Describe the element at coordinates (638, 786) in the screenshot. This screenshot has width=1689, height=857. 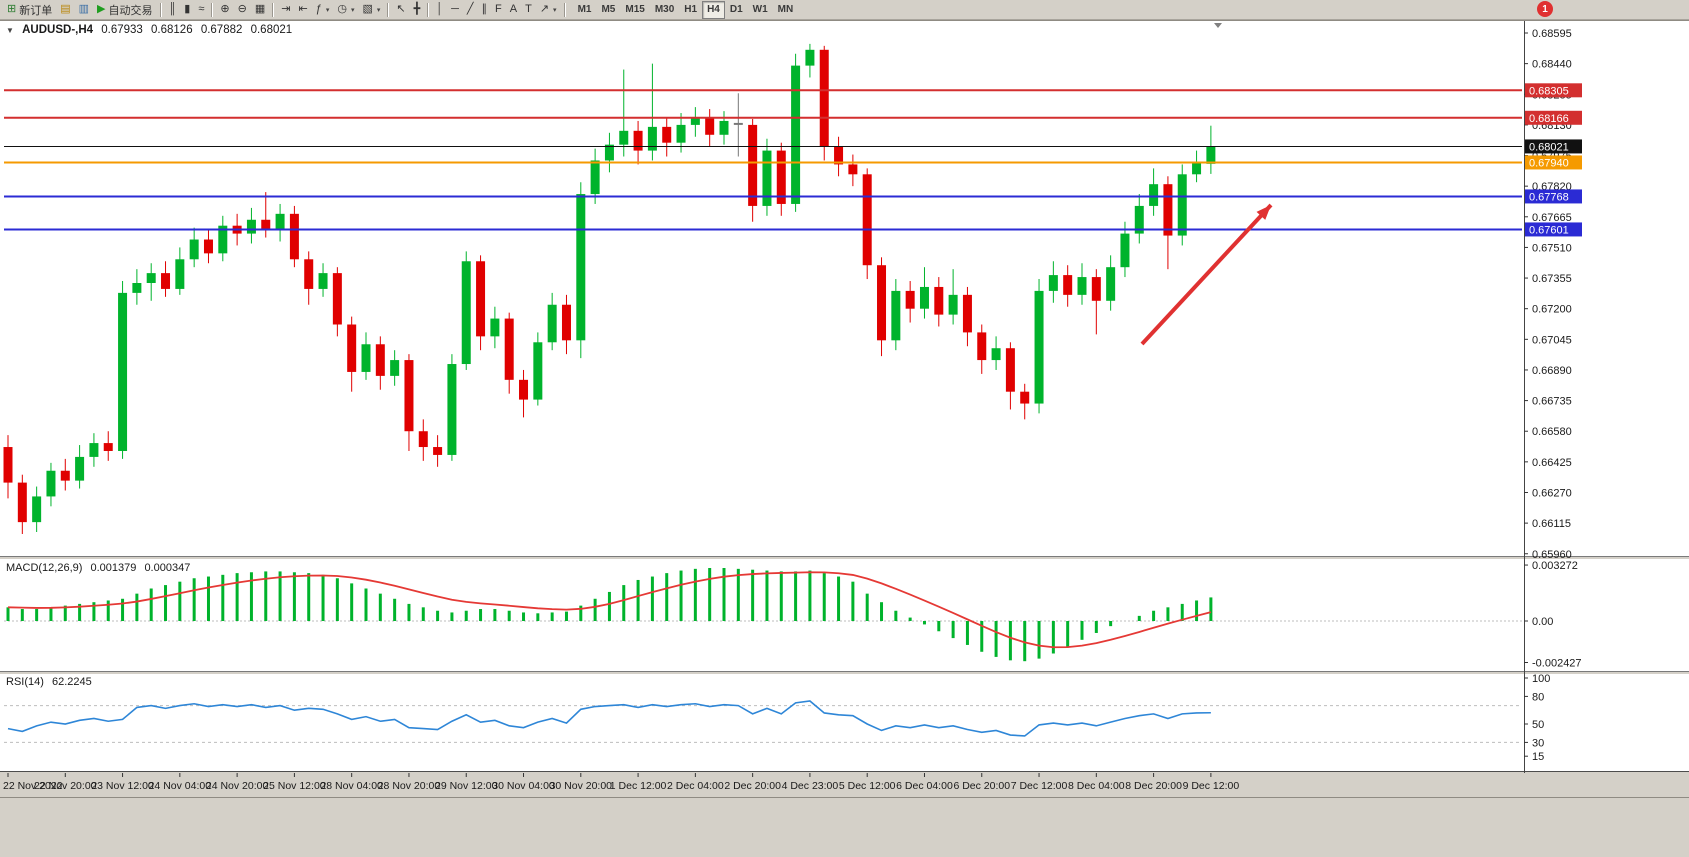
I see `time-axis-label: 1 Dec 12:00` at that location.